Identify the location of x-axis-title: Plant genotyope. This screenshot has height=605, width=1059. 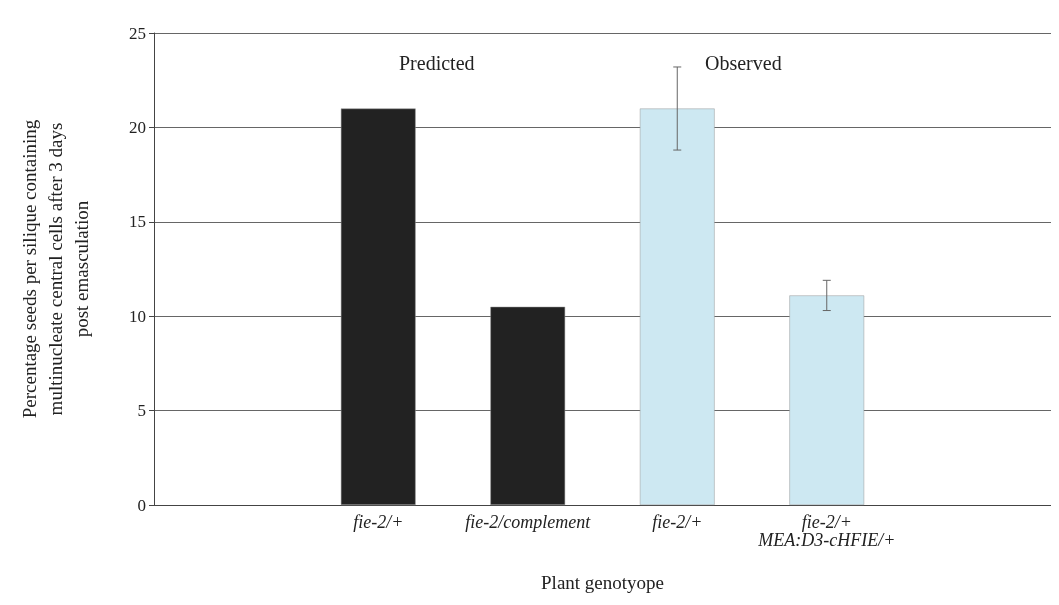
(602, 582).